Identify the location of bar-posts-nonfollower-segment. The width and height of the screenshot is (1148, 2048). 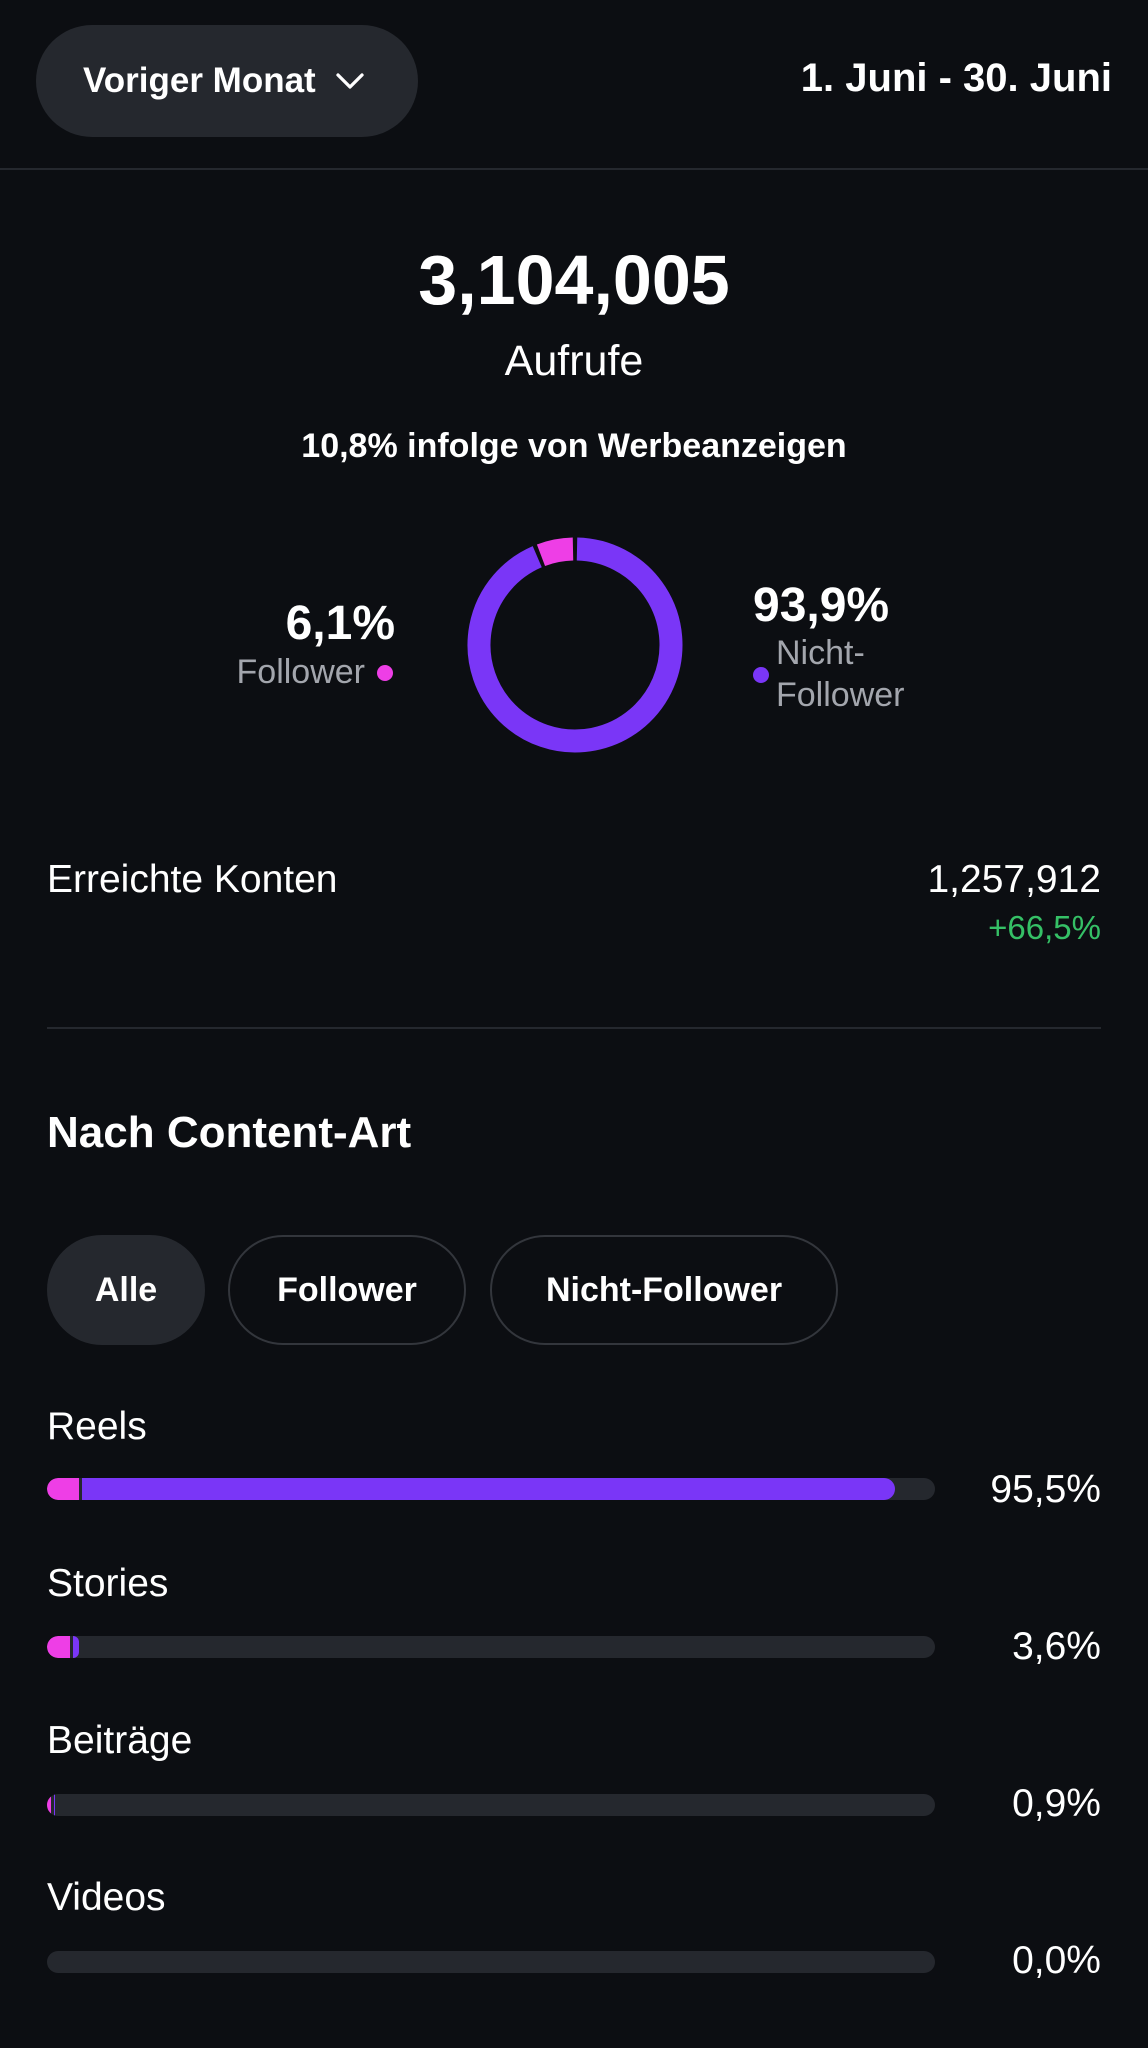
(54, 1805).